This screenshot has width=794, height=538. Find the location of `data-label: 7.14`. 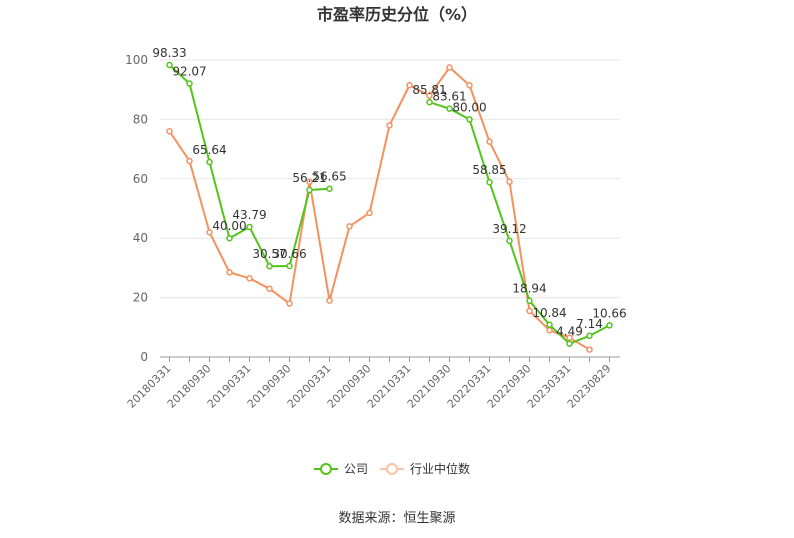

data-label: 7.14 is located at coordinates (589, 324).